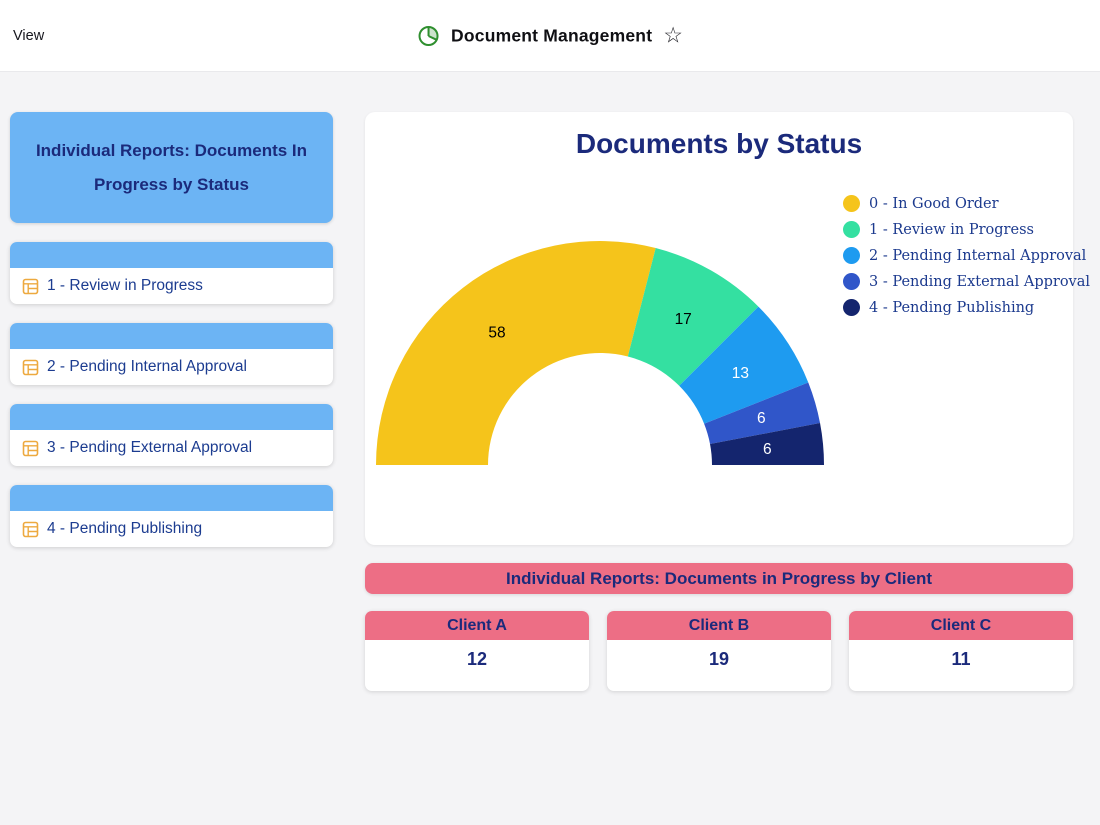 This screenshot has height=825, width=1100. I want to click on client-card-c: Client C 11, so click(961, 651).